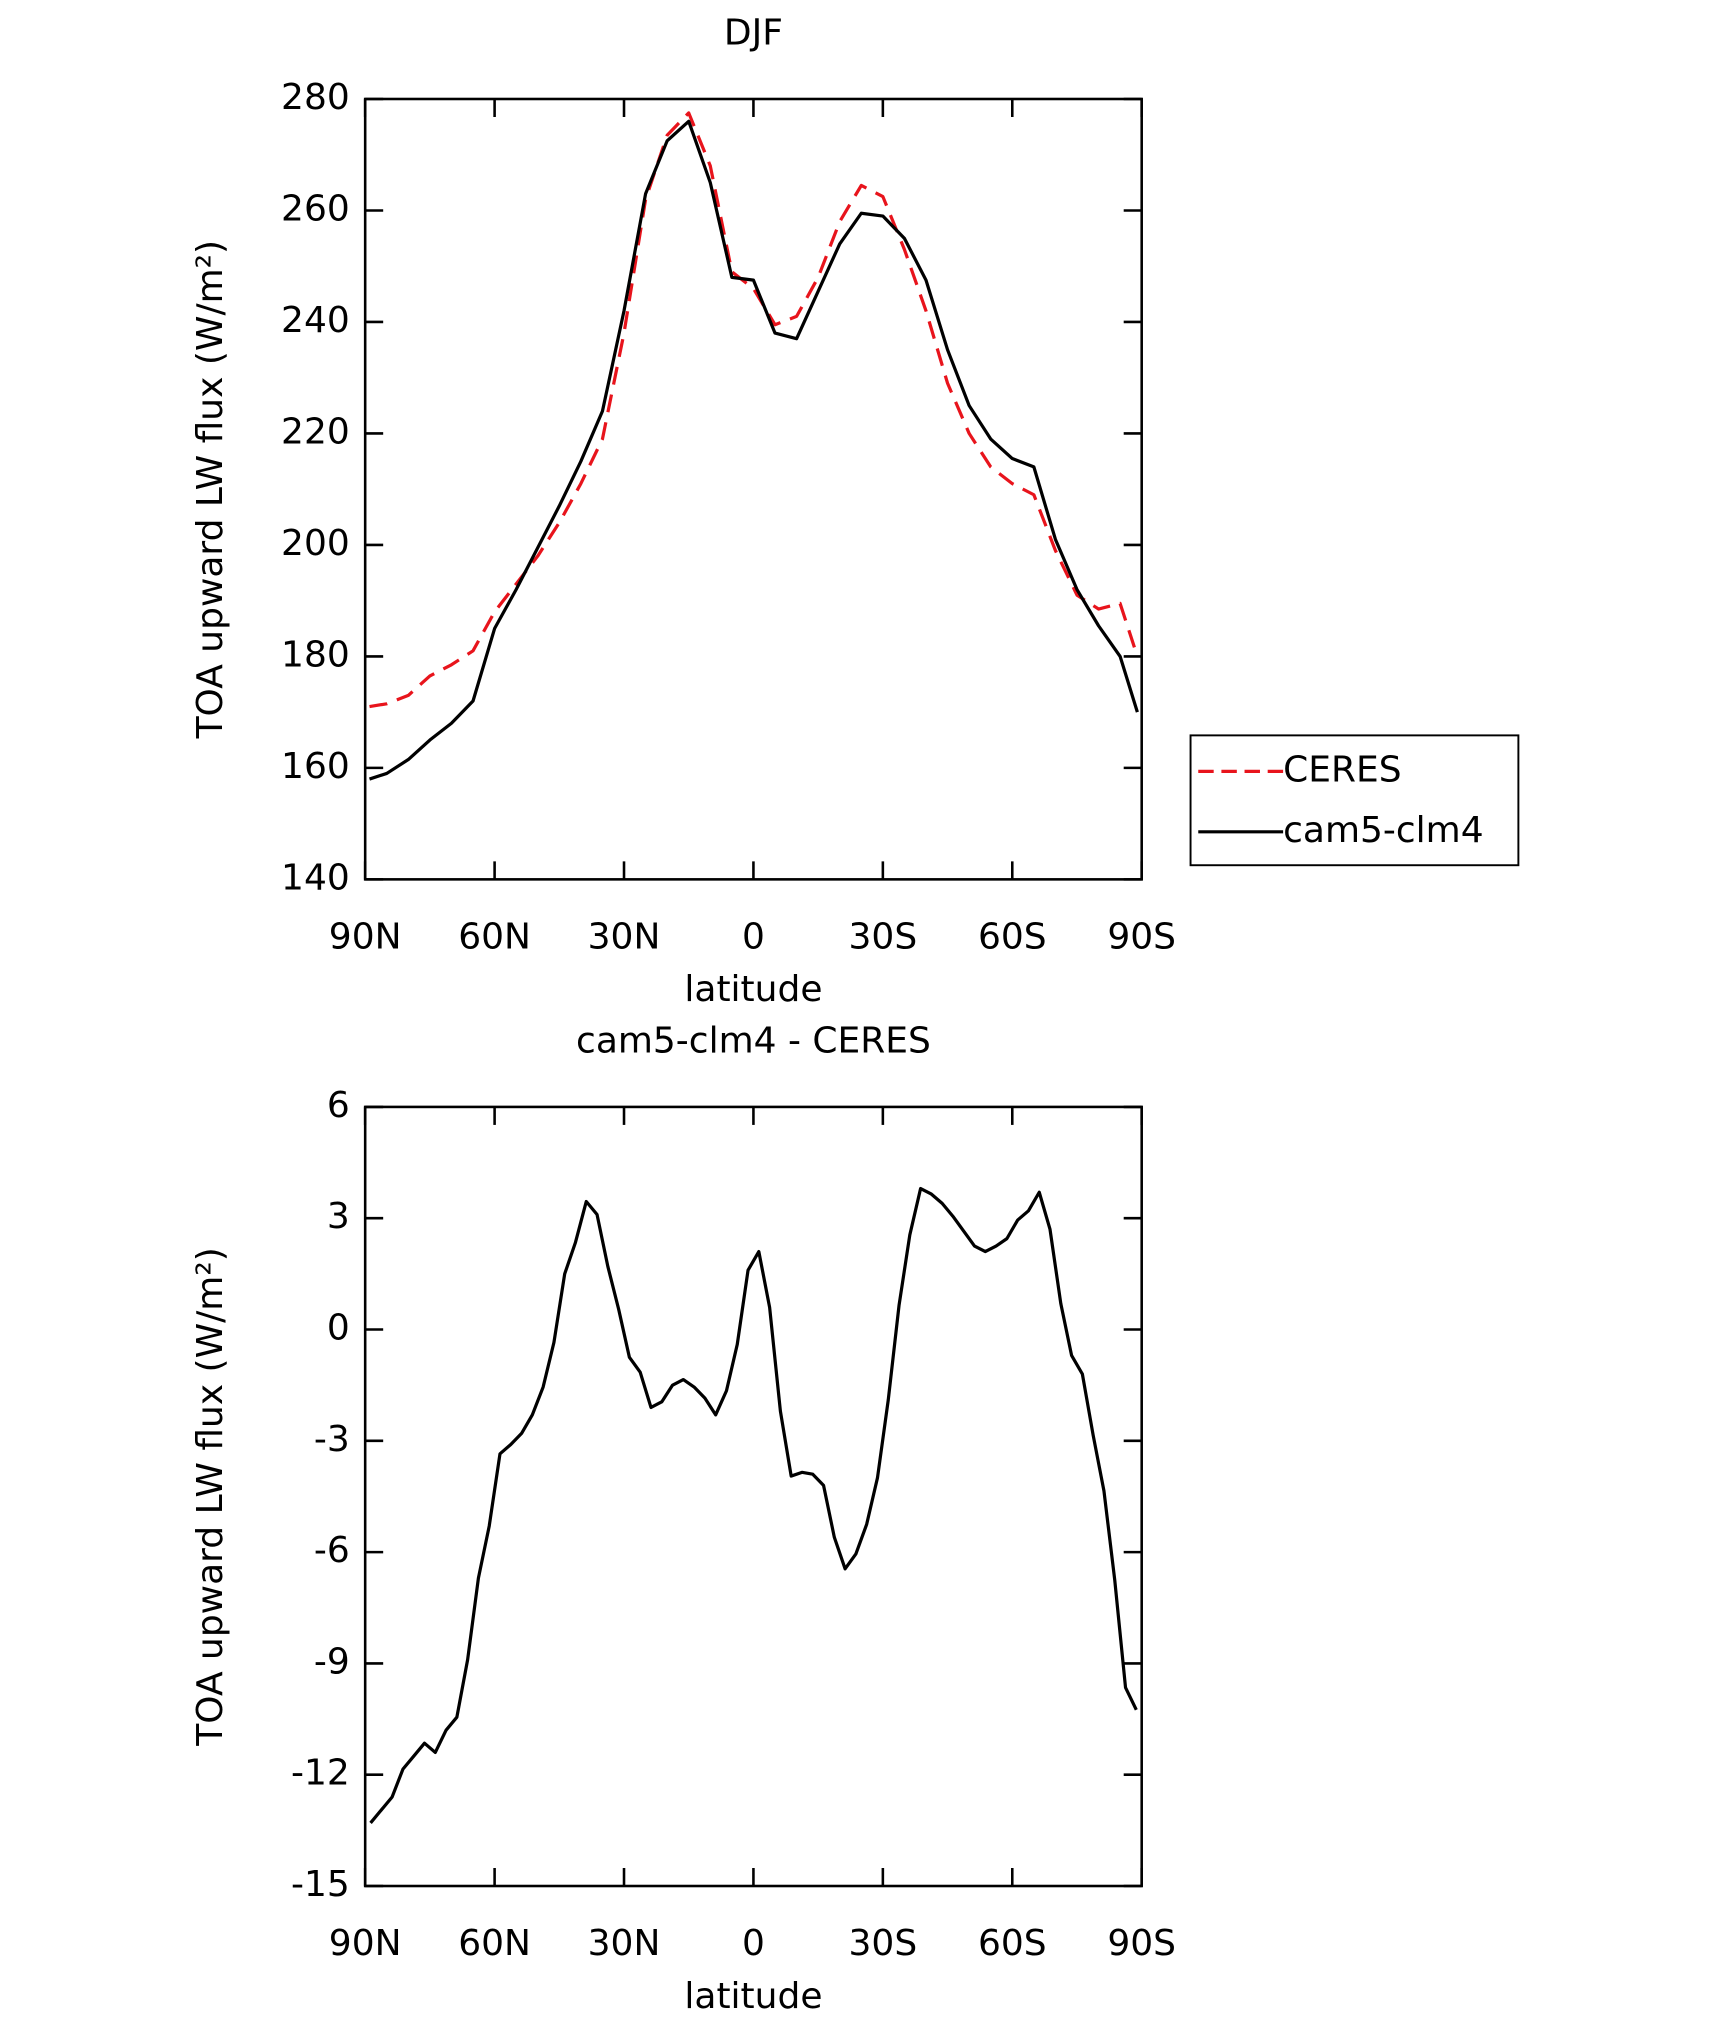  I want to click on chart-title: DJF, so click(753, 33).